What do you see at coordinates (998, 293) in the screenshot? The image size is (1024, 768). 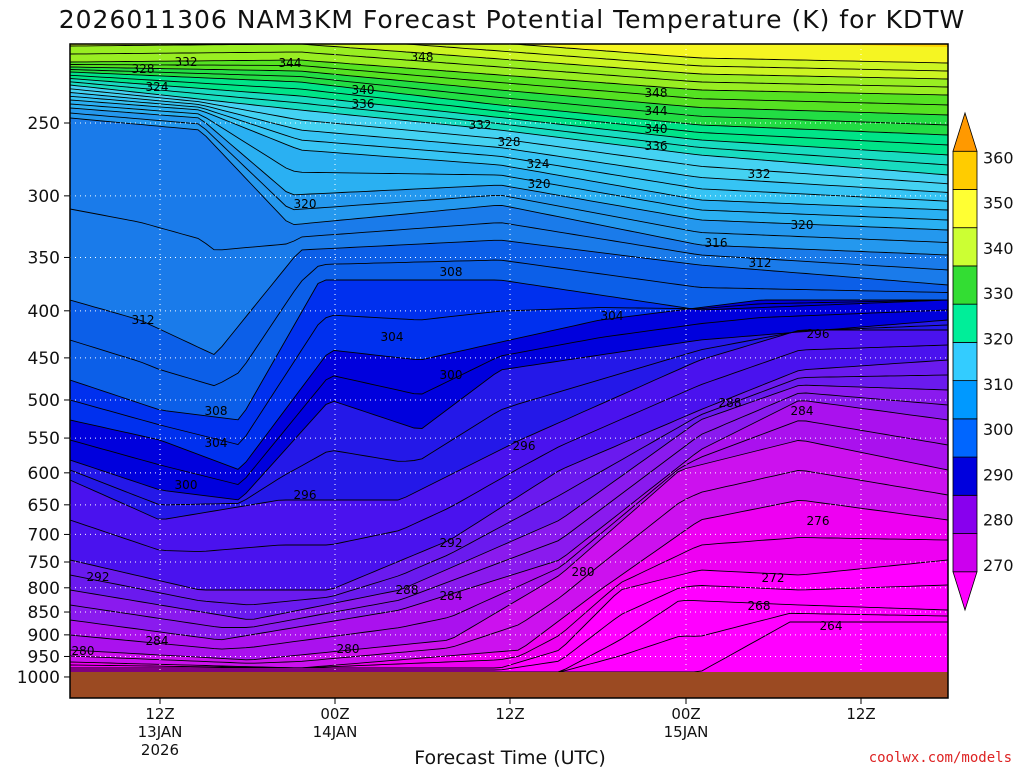 I see `colorbar-tick-label: 330` at bounding box center [998, 293].